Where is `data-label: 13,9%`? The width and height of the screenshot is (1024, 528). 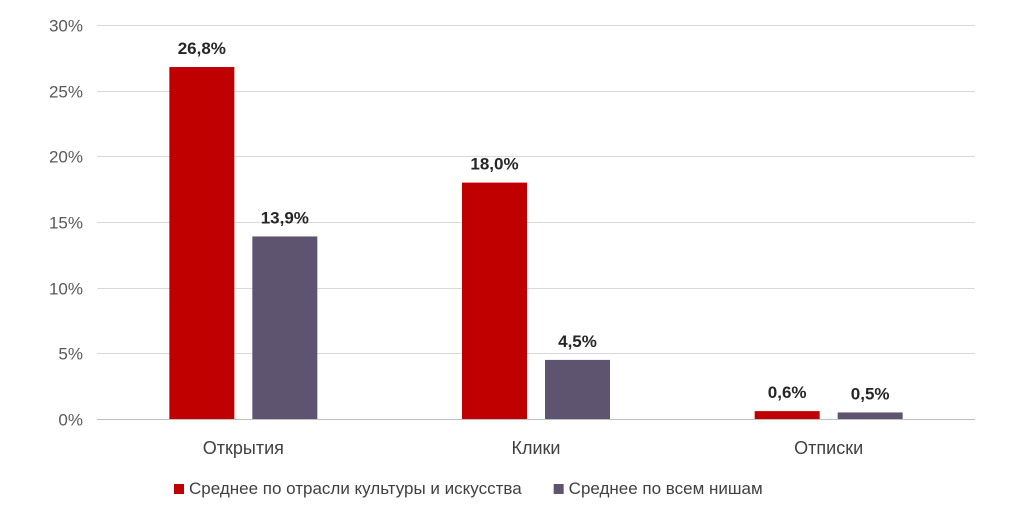 data-label: 13,9% is located at coordinates (285, 217).